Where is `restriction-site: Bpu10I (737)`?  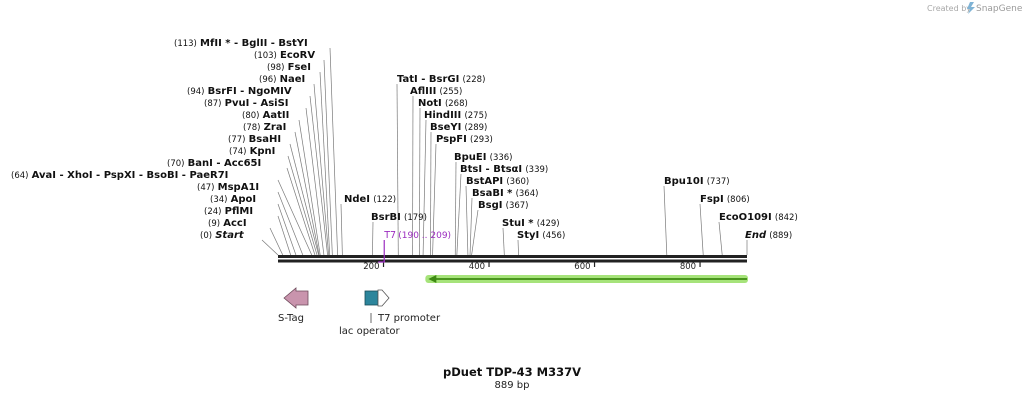 restriction-site: Bpu10I (737) is located at coordinates (697, 181).